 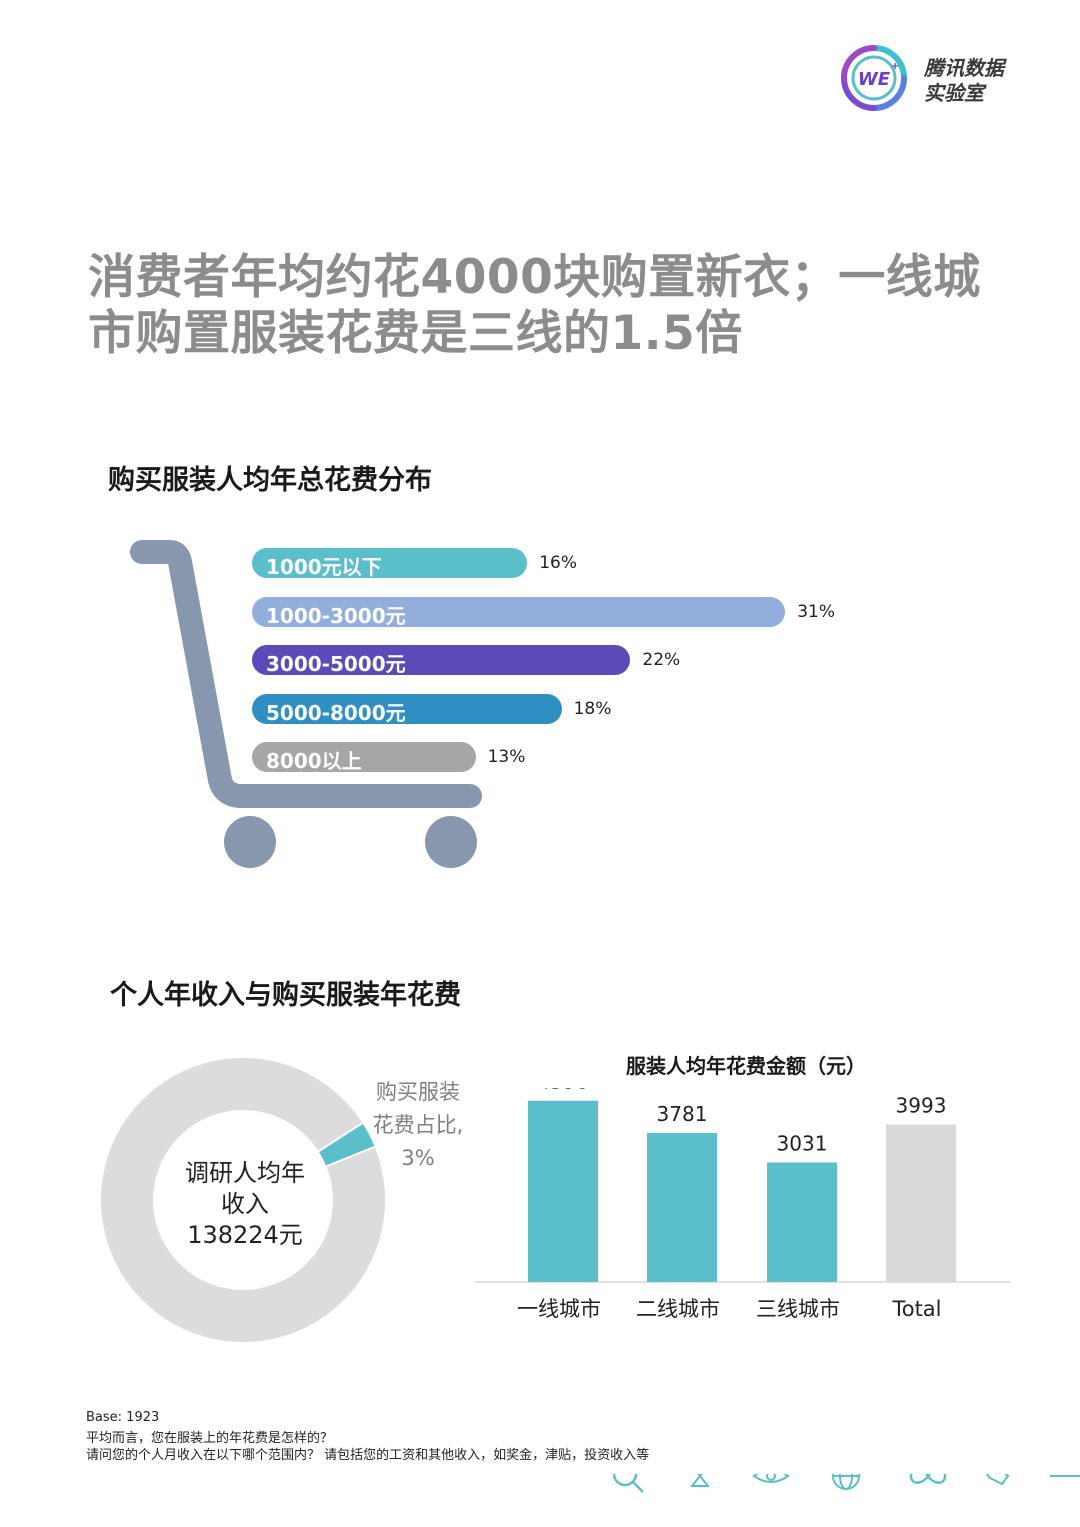 I want to click on spend-bar-value-2: 22%, so click(x=661, y=660).